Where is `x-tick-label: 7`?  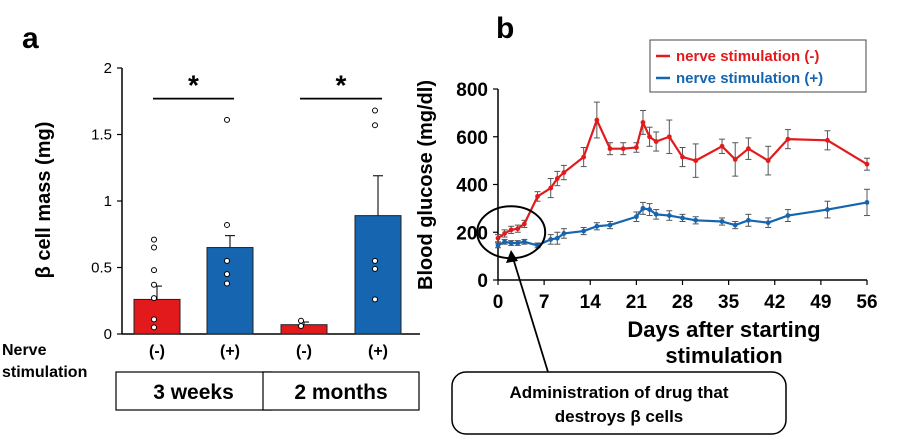 x-tick-label: 7 is located at coordinates (544, 302).